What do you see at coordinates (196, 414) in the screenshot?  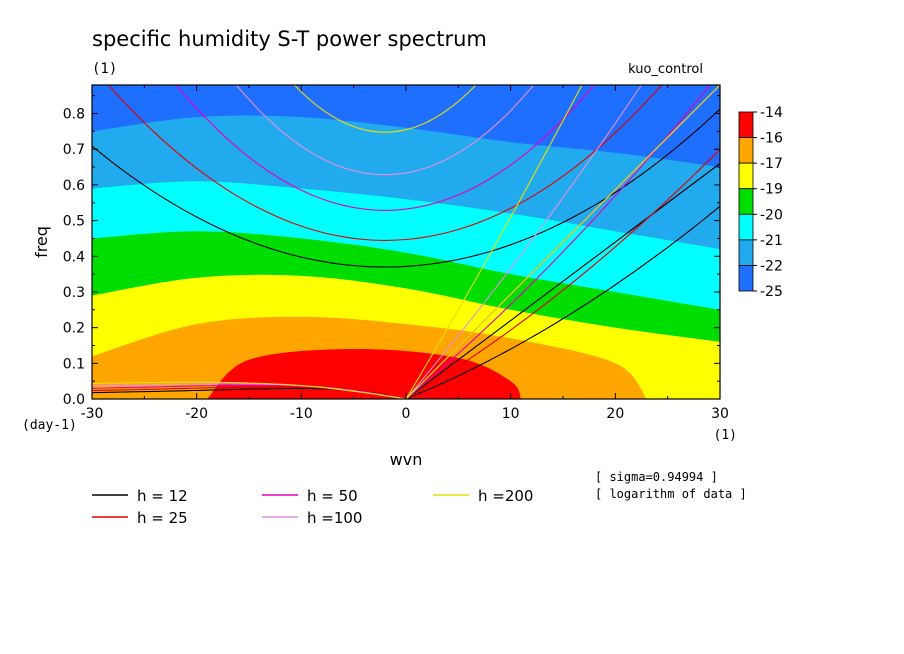 I see `x-tick-label: -20` at bounding box center [196, 414].